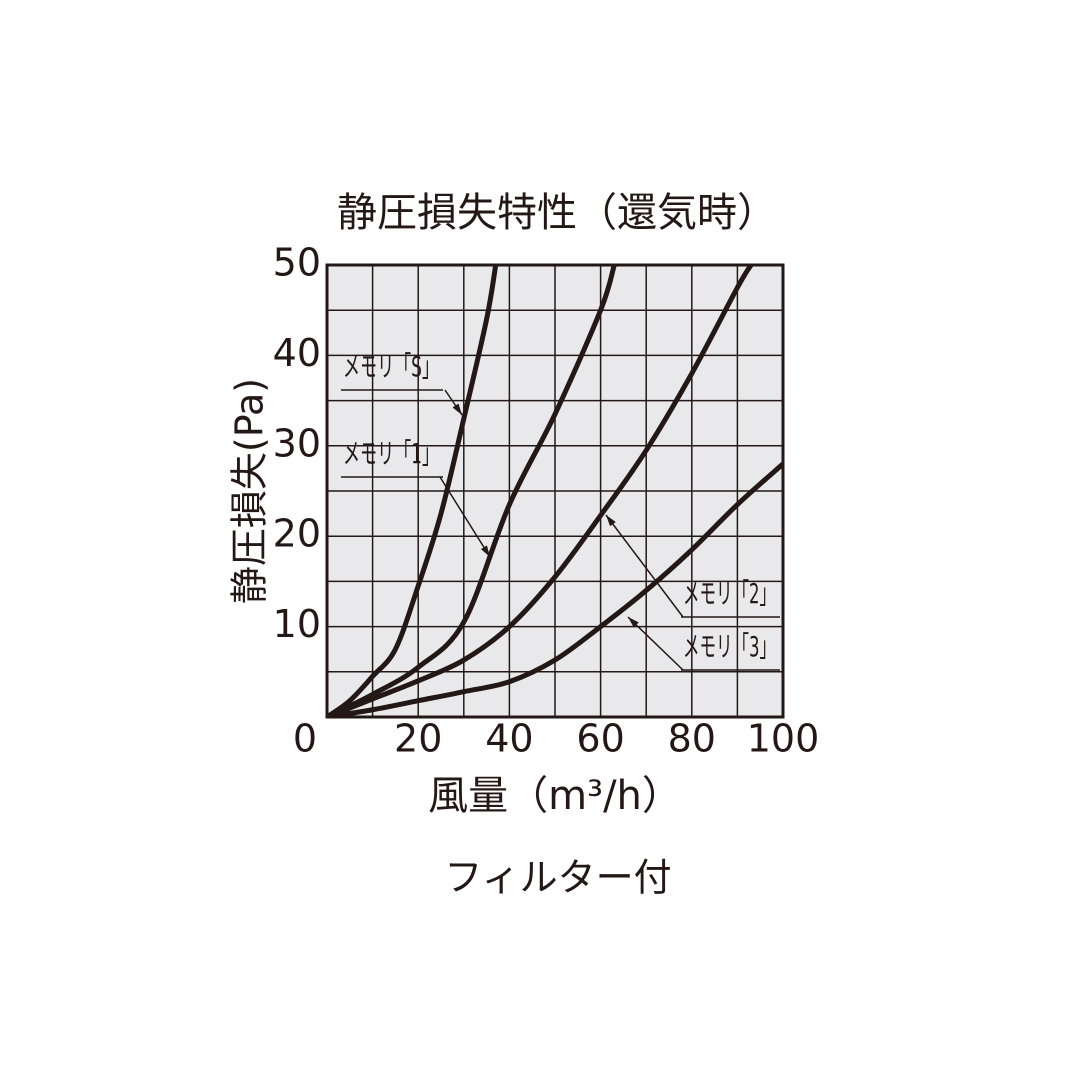 The width and height of the screenshot is (1080, 1080). What do you see at coordinates (557, 878) in the screenshot?
I see `footnote: フィルター付` at bounding box center [557, 878].